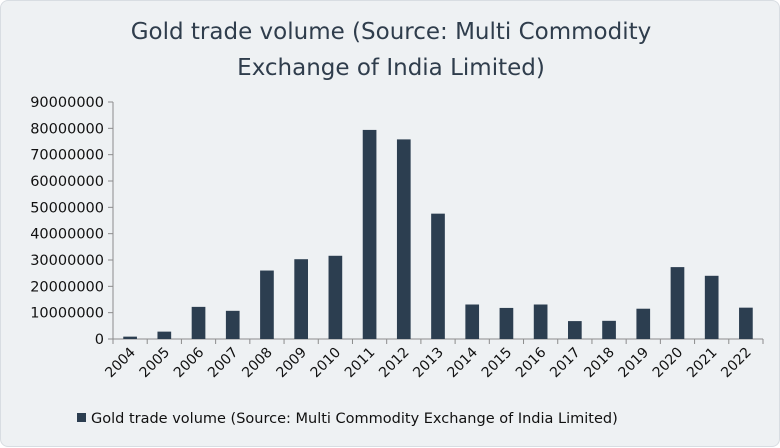 The width and height of the screenshot is (780, 448). Describe the element at coordinates (609, 329) in the screenshot. I see `bar-2018` at that location.